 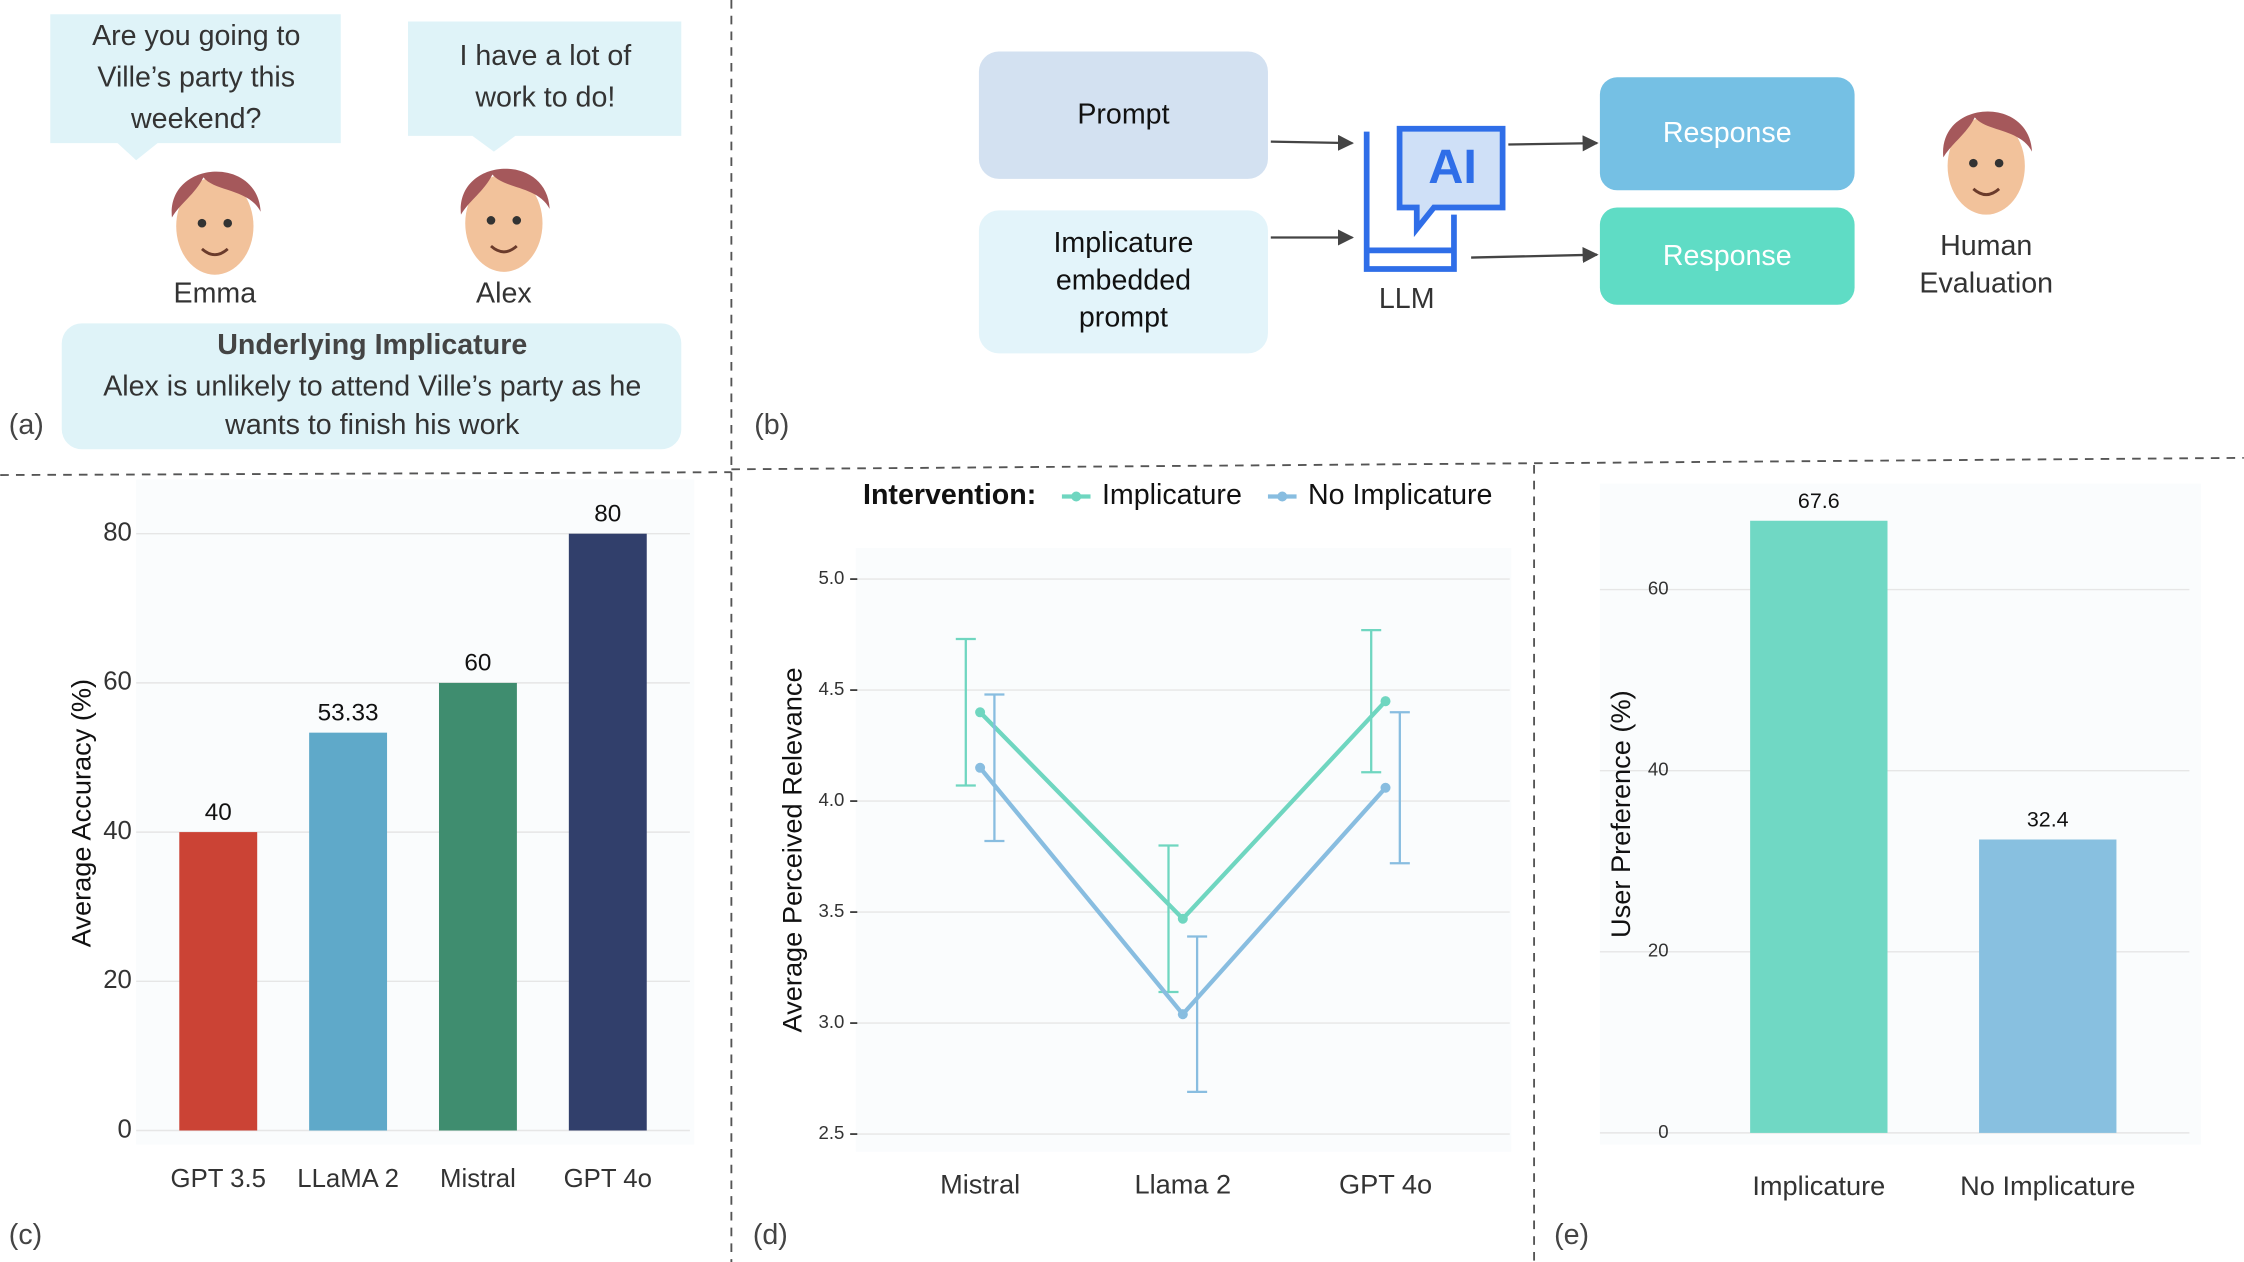 What do you see at coordinates (26, 425) in the screenshot?
I see `panel-label: (a)` at bounding box center [26, 425].